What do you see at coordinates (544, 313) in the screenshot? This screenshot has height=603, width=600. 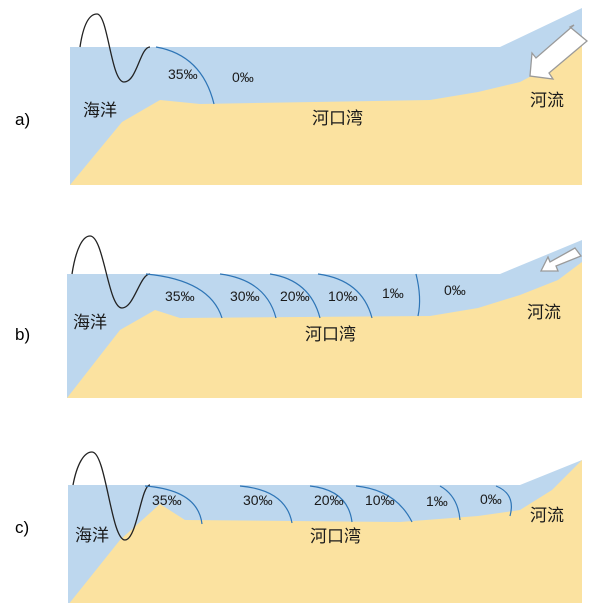 I see `panel-b-river-label: 河流` at bounding box center [544, 313].